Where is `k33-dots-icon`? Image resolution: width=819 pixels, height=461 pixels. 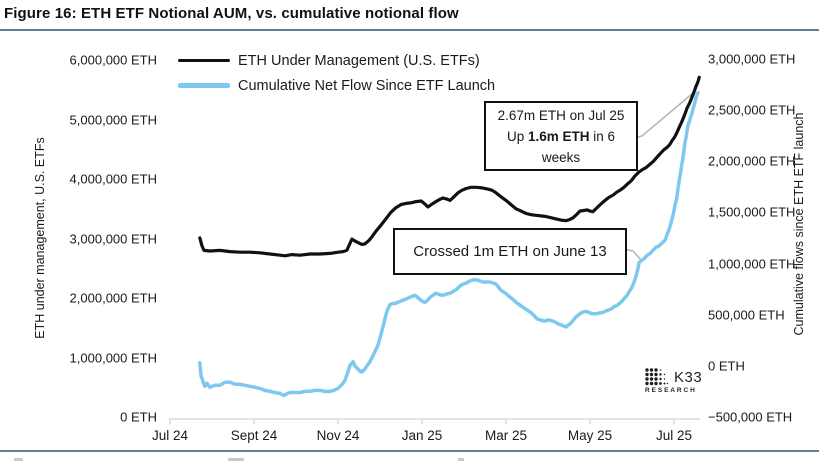
k33-dots-icon is located at coordinates (657, 377).